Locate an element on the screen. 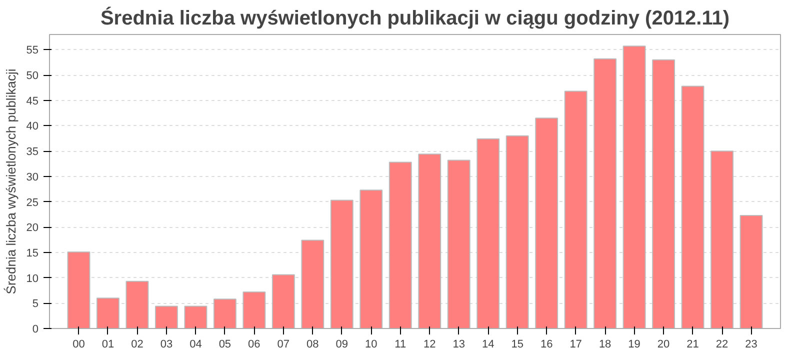 Image resolution: width=800 pixels, height=350 pixels. x-tick-label: 02 is located at coordinates (137, 344).